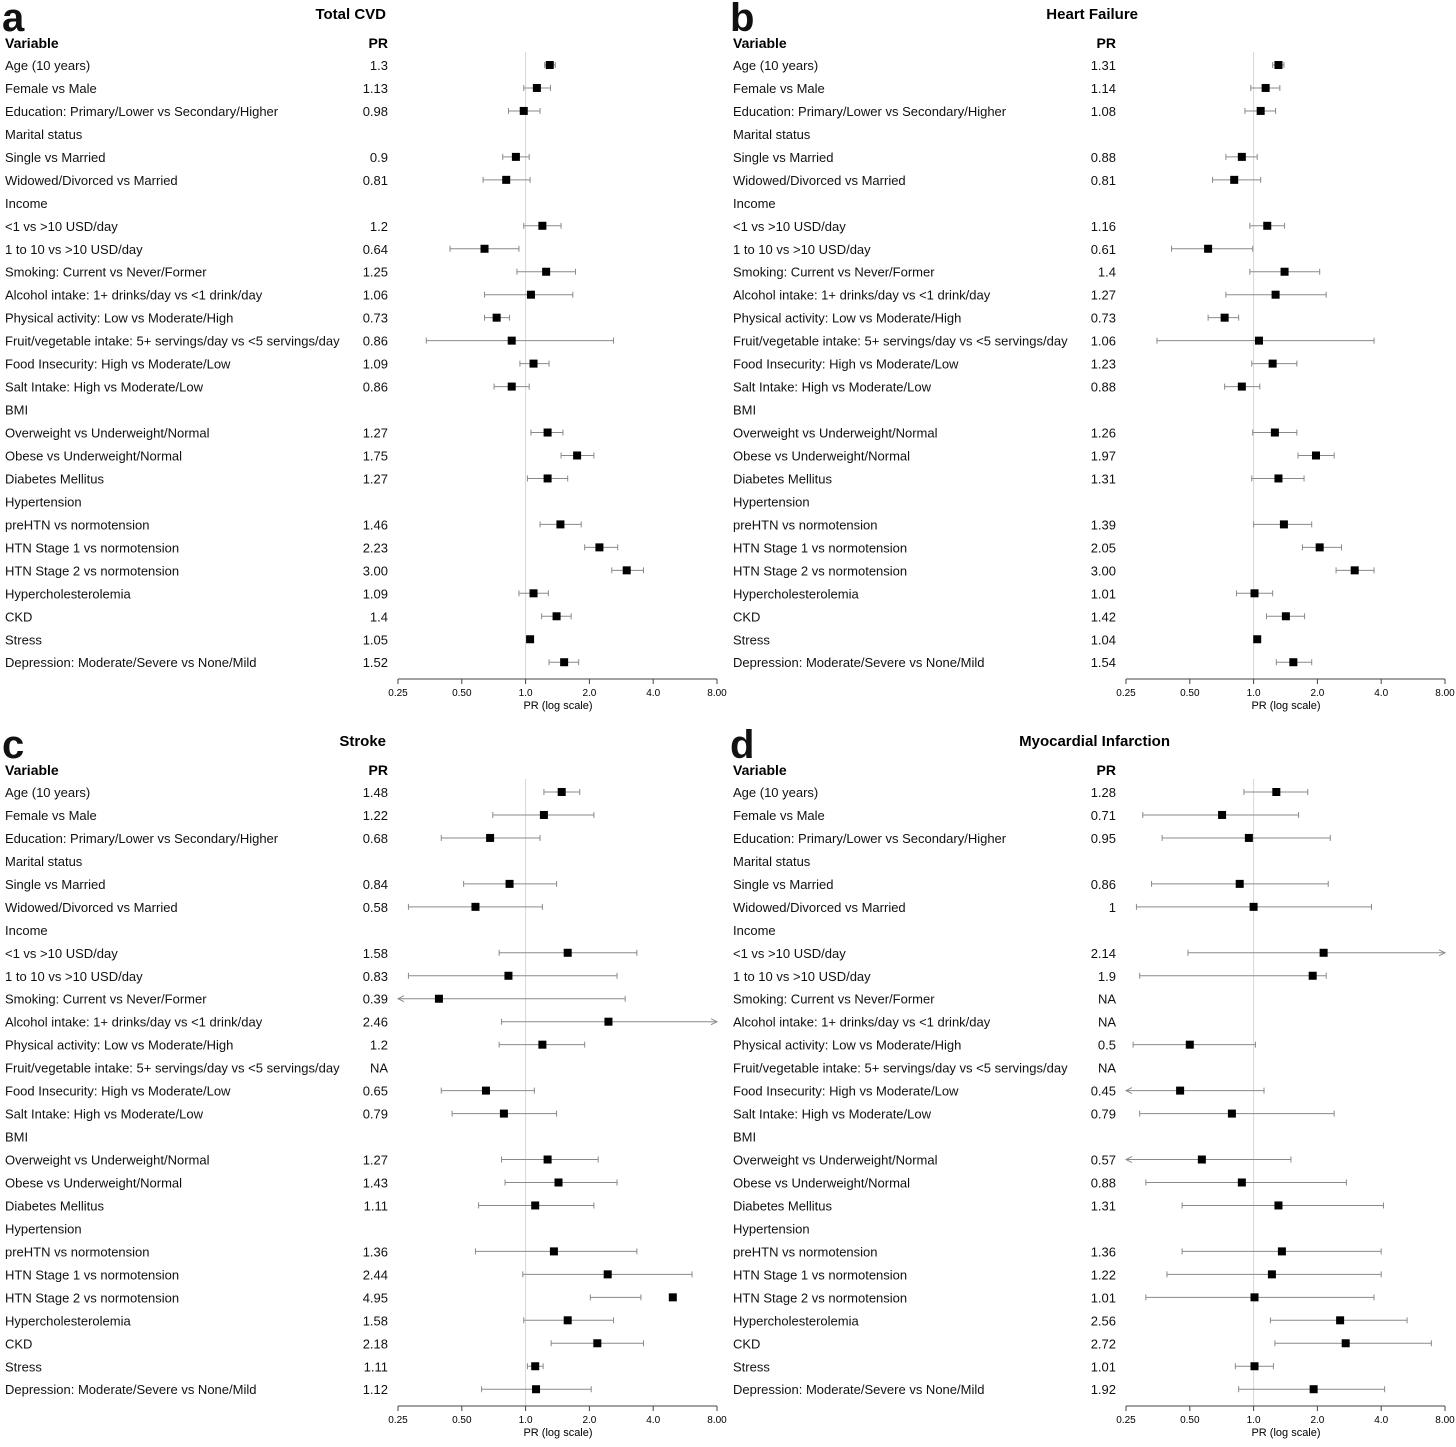 The image size is (1456, 1447). What do you see at coordinates (1103, 953) in the screenshot?
I see `pr-value: 2.14` at bounding box center [1103, 953].